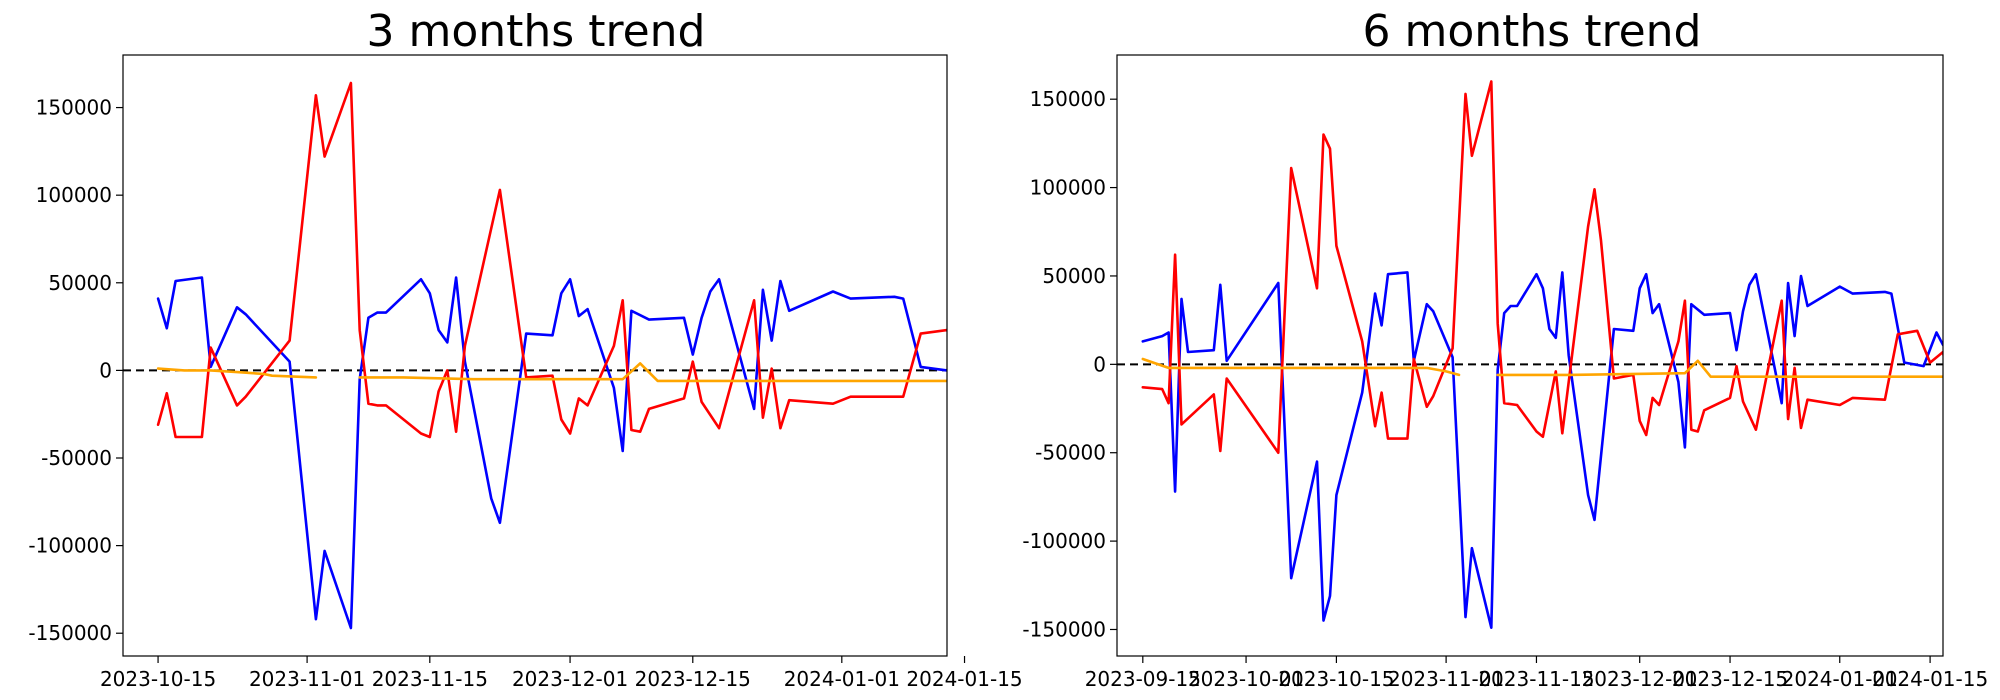 The height and width of the screenshot is (700, 2000). What do you see at coordinates (1246, 679) in the screenshot?
I see `x-tick-label: 2023-10-01` at bounding box center [1246, 679].